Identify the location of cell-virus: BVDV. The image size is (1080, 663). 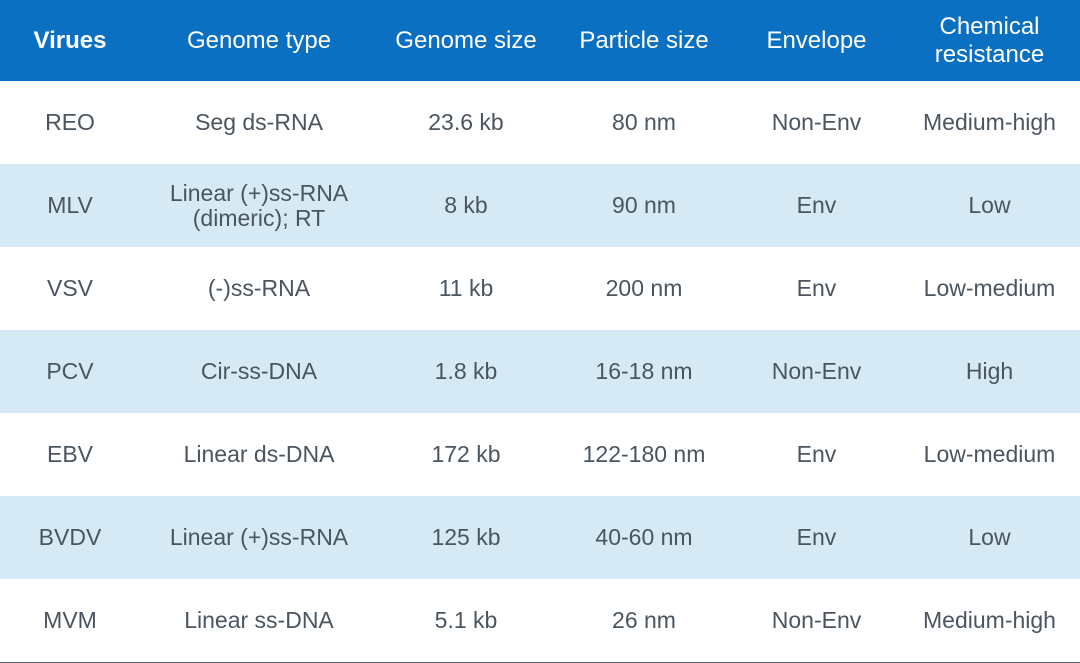
(70, 537).